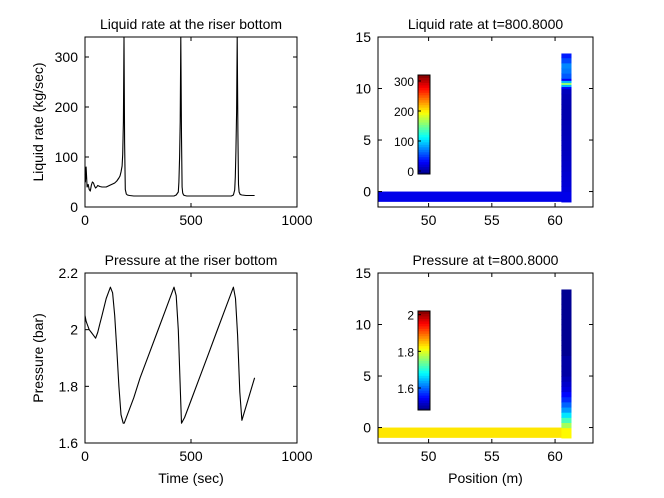 This screenshot has height=498, width=664. Describe the element at coordinates (363, 37) in the screenshot. I see `y-tick-label: 15` at that location.